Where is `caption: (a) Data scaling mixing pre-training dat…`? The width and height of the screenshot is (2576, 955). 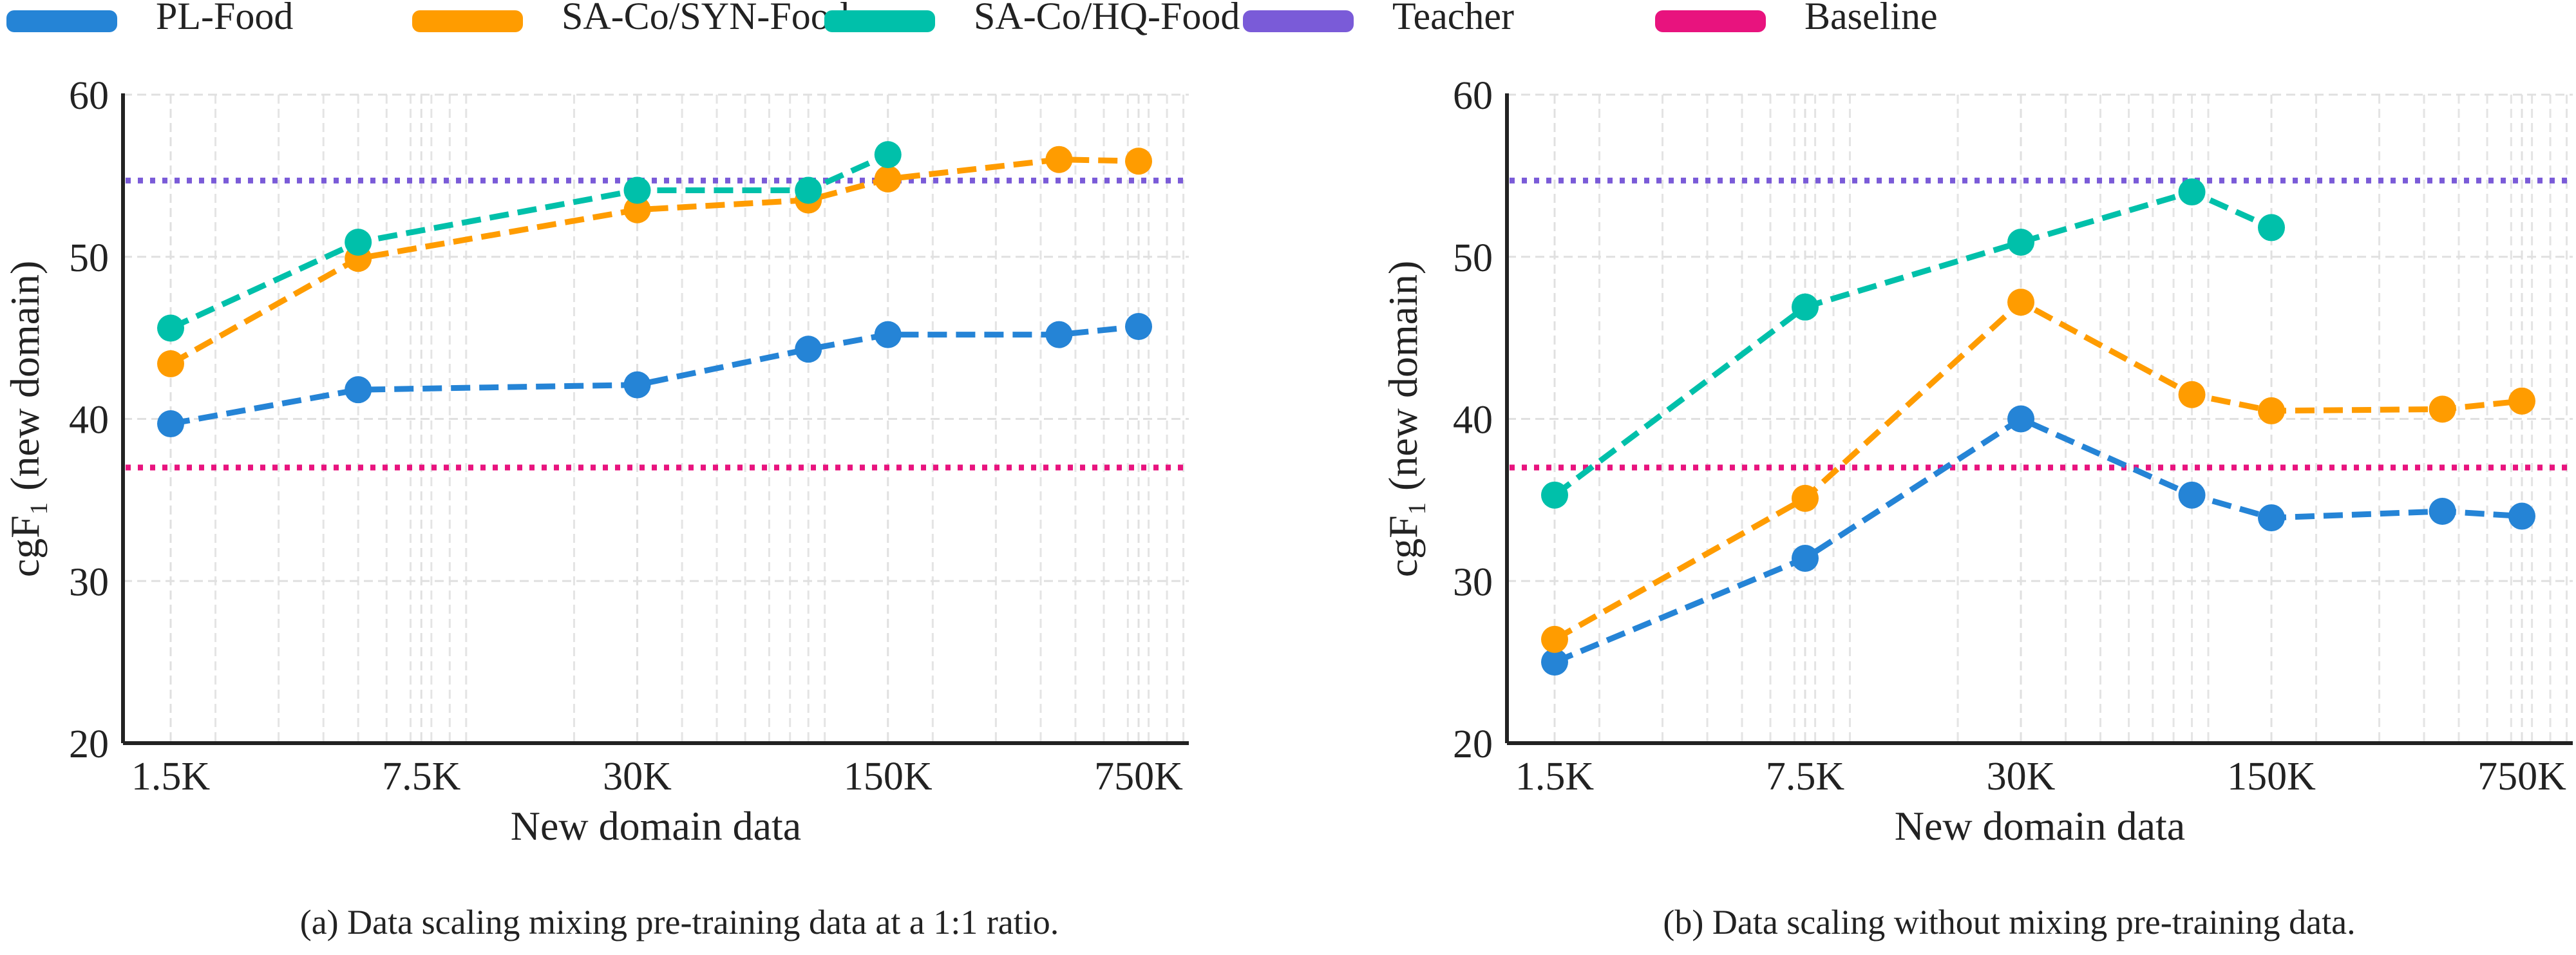
caption: (a) Data scaling mixing pre-training dat… is located at coordinates (680, 922).